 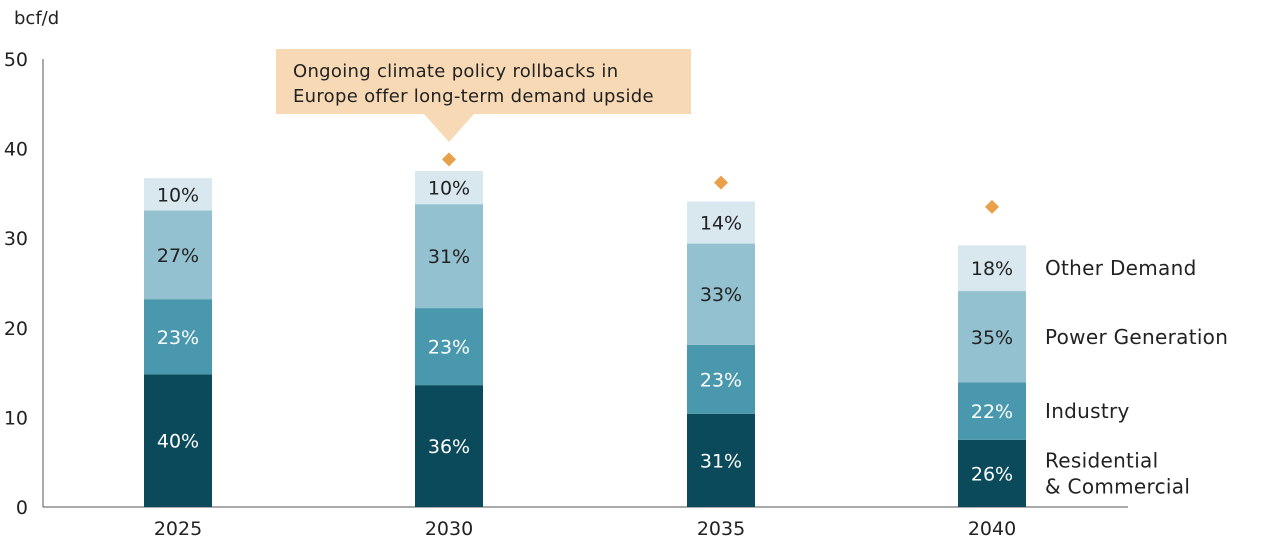 I want to click on bar-segment-label: 14%, so click(x=721, y=224).